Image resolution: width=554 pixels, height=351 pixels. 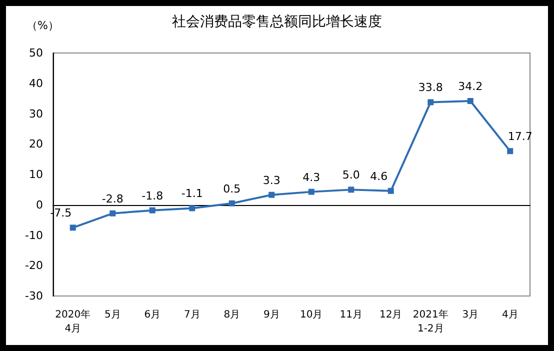 I want to click on data-label: -2.8, so click(x=113, y=199).